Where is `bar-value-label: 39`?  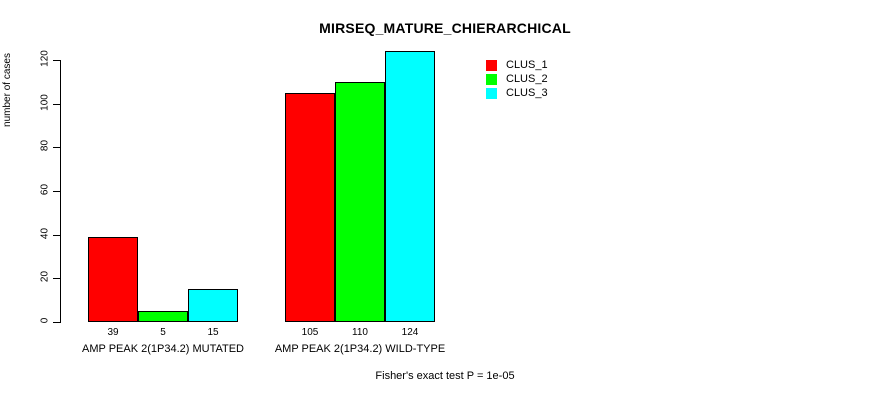
bar-value-label: 39 is located at coordinates (113, 332).